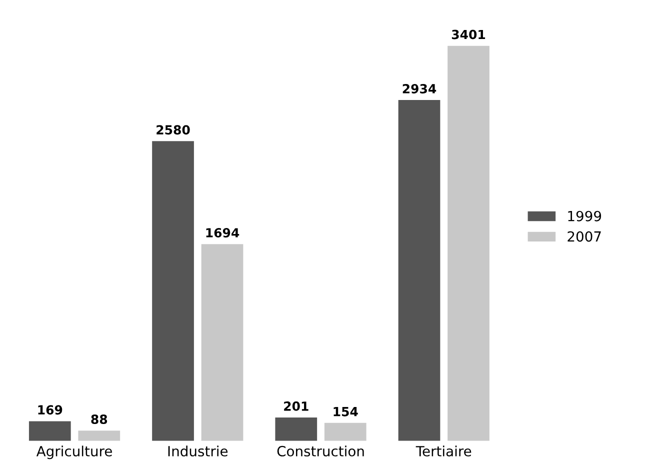  Describe the element at coordinates (198, 451) in the screenshot. I see `x-tick-label: Industrie` at that location.